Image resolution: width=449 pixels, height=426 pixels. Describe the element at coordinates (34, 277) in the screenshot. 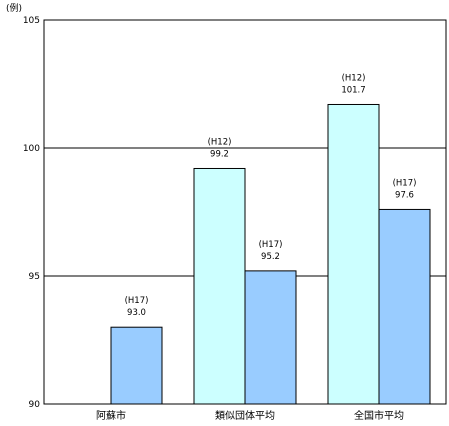

I see `y-tick-label: 95` at that location.